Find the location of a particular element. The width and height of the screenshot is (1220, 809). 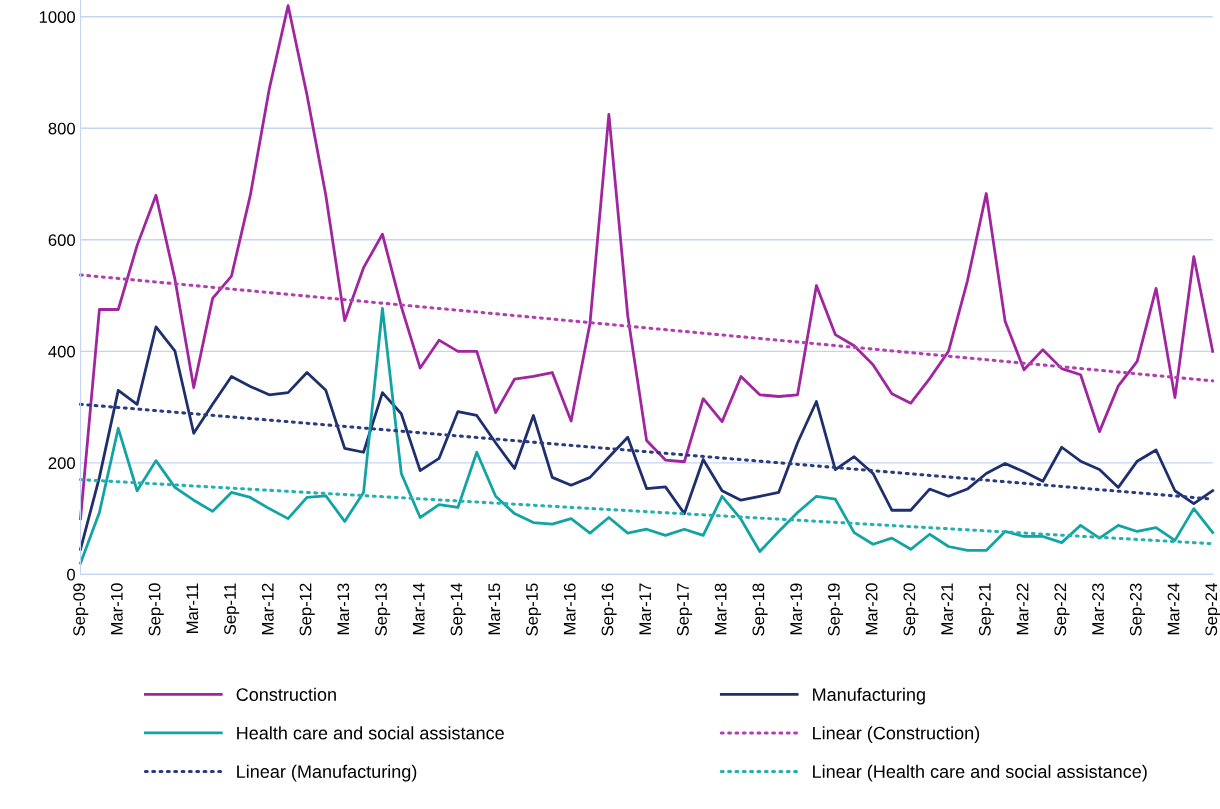

x-tick-label: Sep-22 is located at coordinates (1062, 609).